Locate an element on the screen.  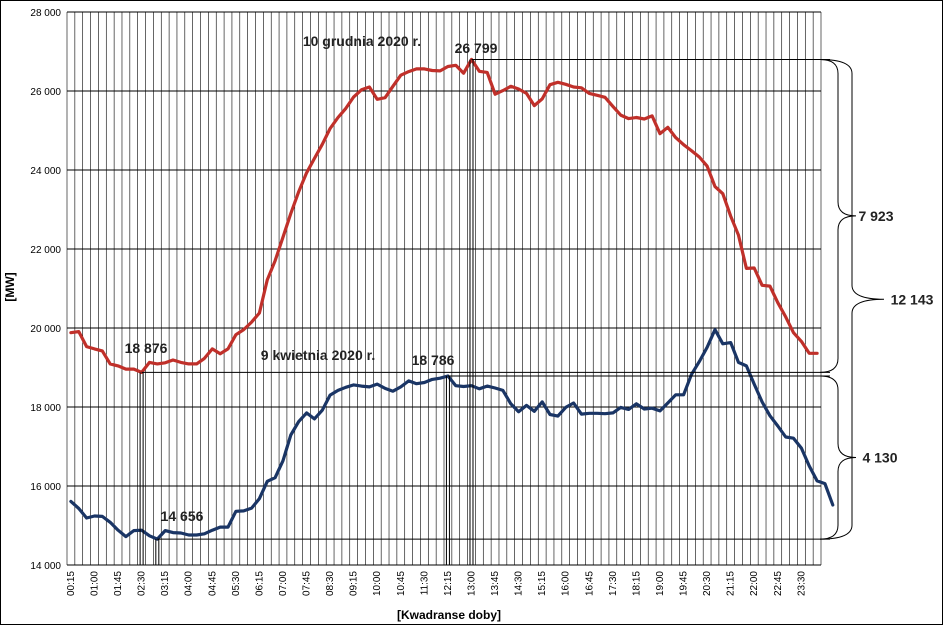
x-tick-label: 18:15 is located at coordinates (636, 583).